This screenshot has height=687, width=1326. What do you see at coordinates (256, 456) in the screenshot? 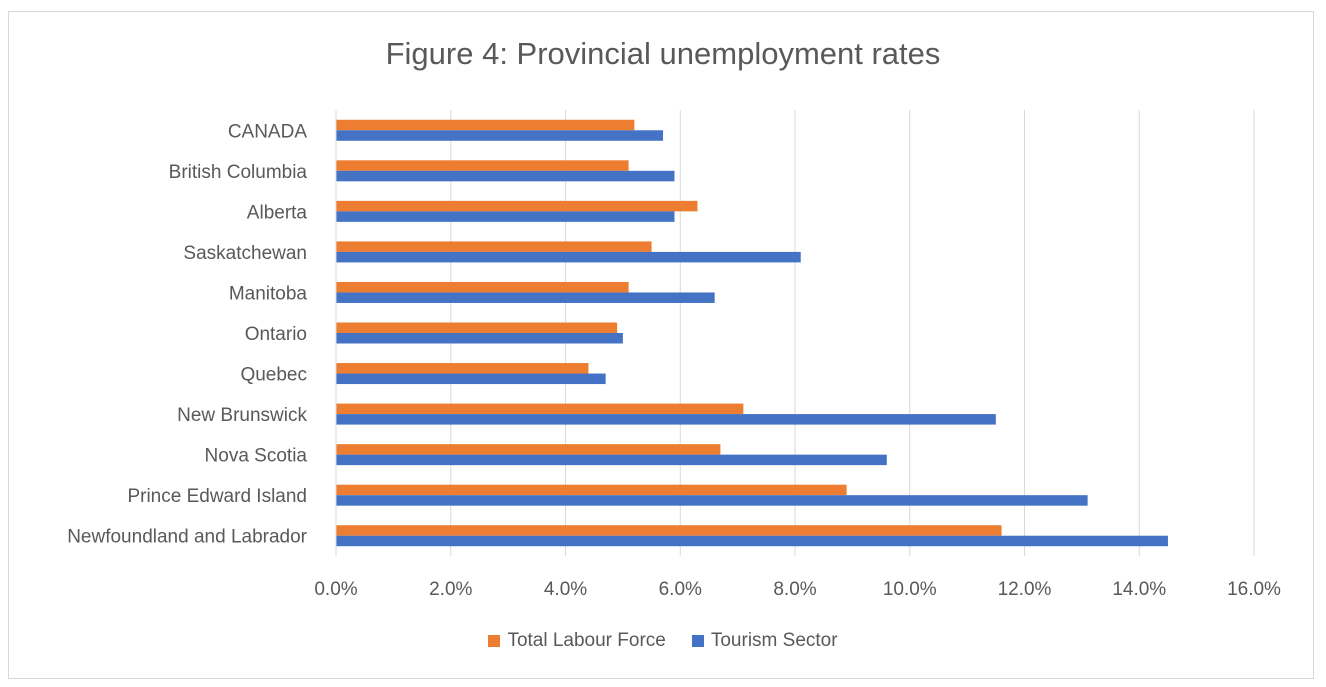
I see `category-label-nova-scotia: Nova Scotia` at bounding box center [256, 456].